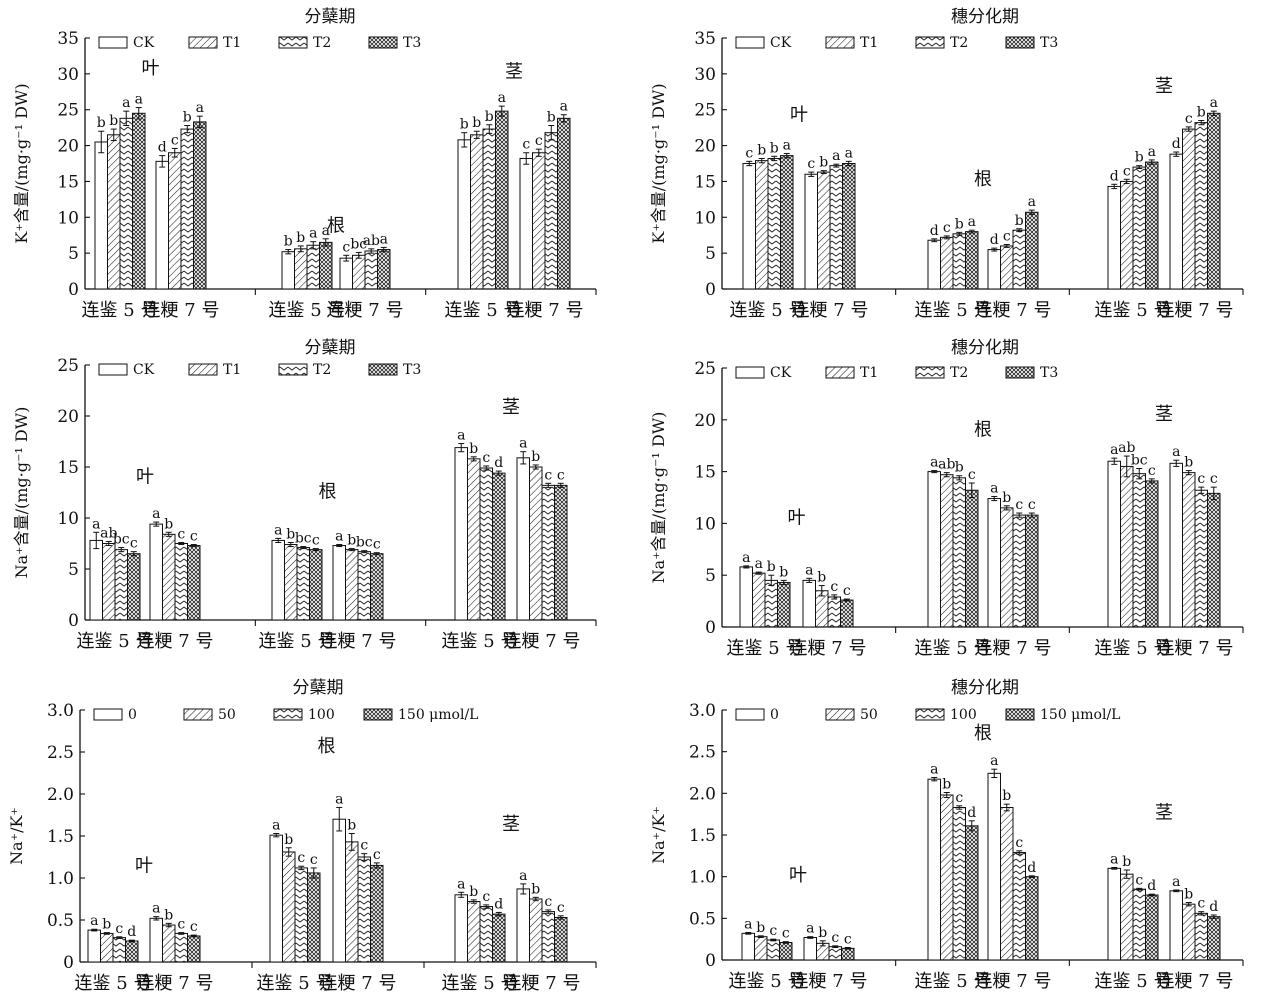 The height and width of the screenshot is (1007, 1269). Describe the element at coordinates (869, 43) in the screenshot. I see `legend-label: T1` at that location.